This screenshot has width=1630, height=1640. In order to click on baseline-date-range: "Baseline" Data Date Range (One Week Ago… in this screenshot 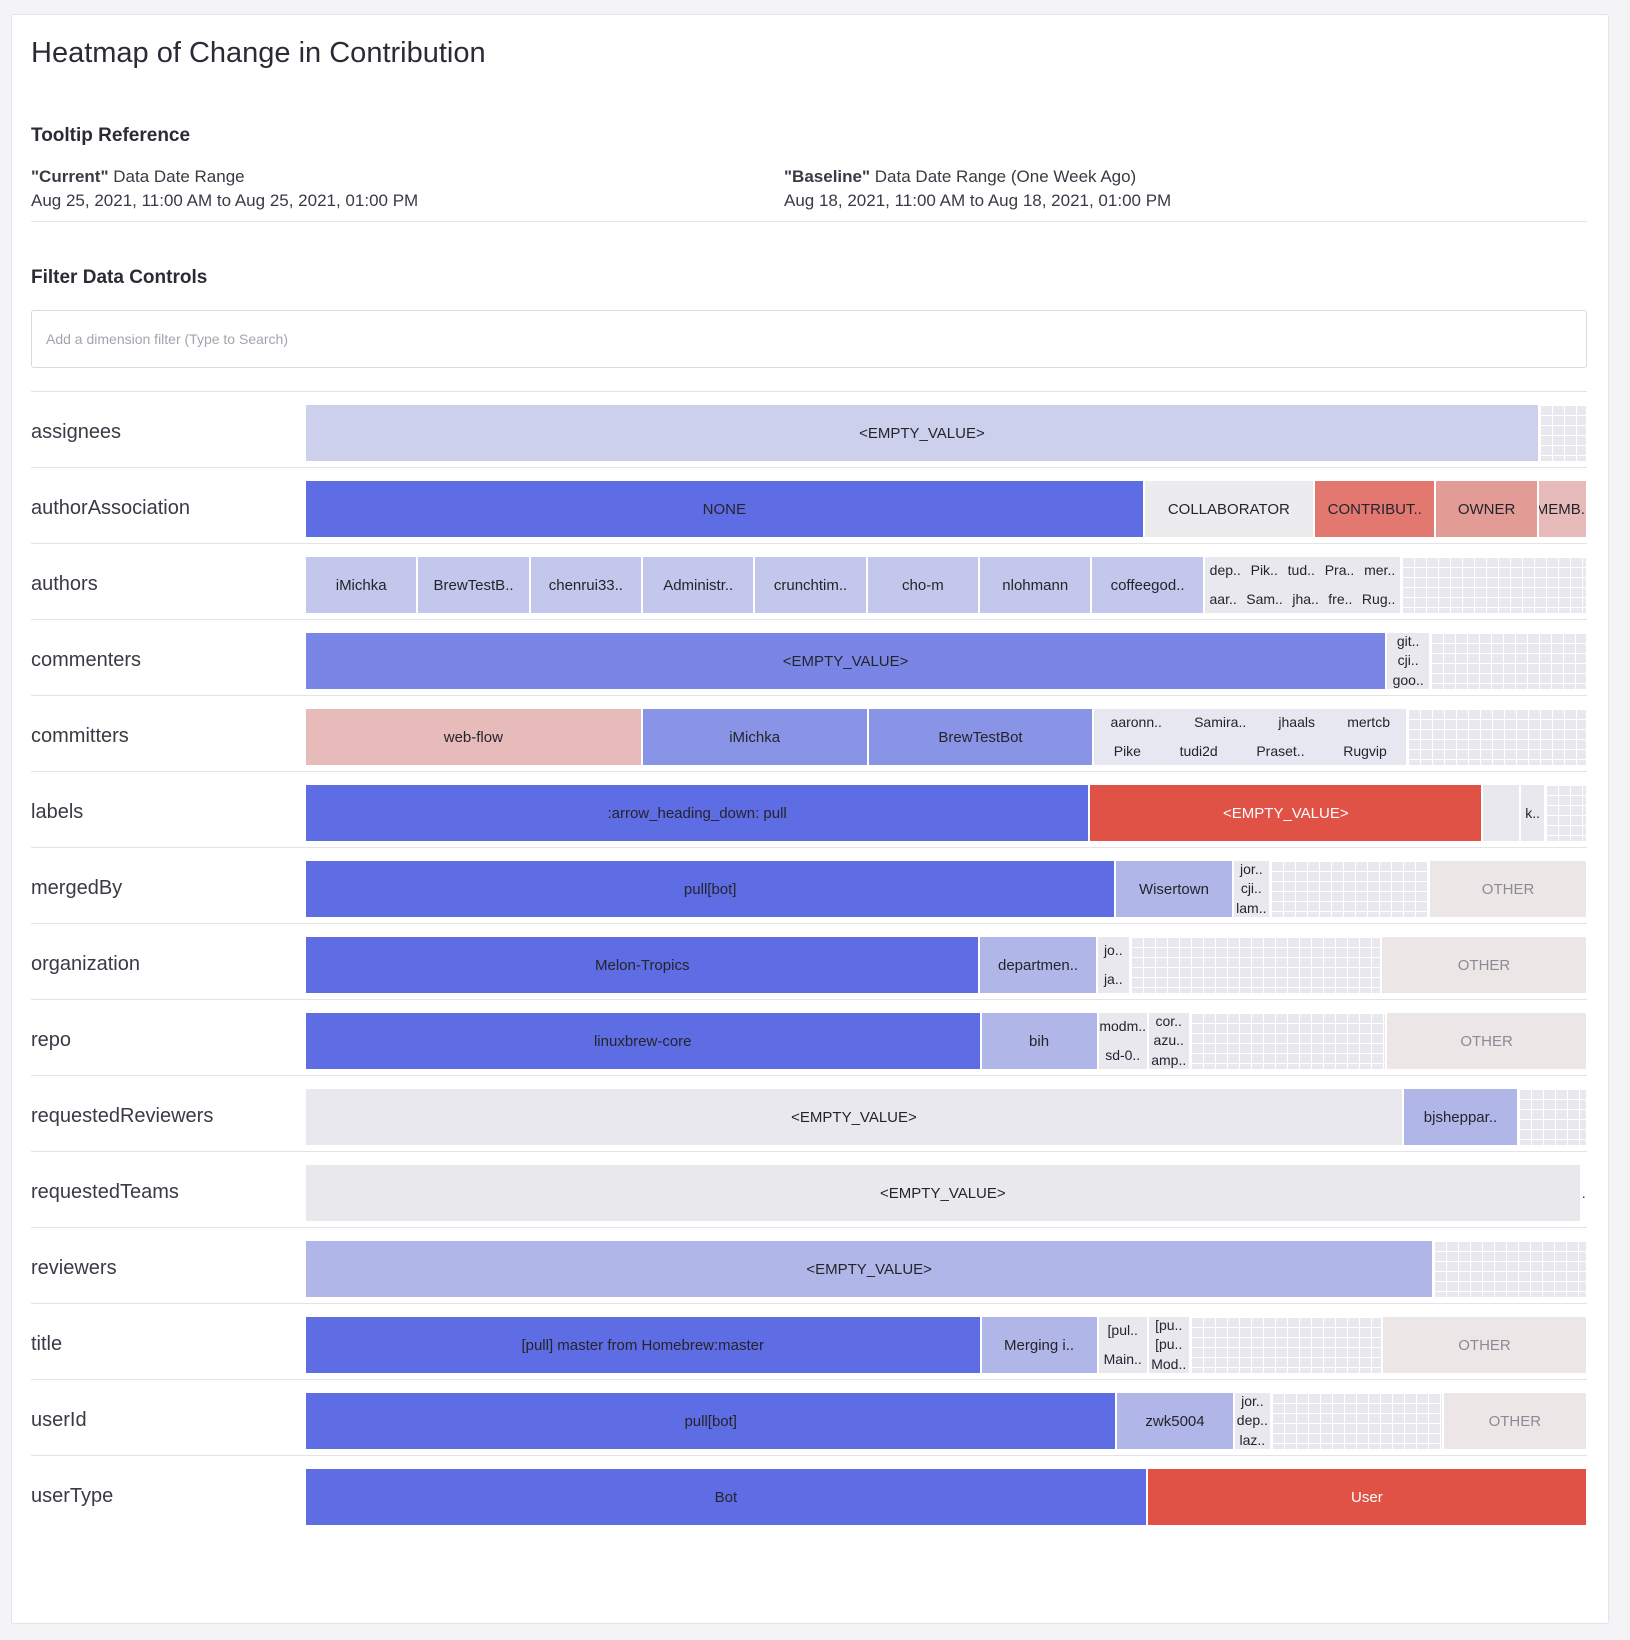, I will do `click(977, 189)`.